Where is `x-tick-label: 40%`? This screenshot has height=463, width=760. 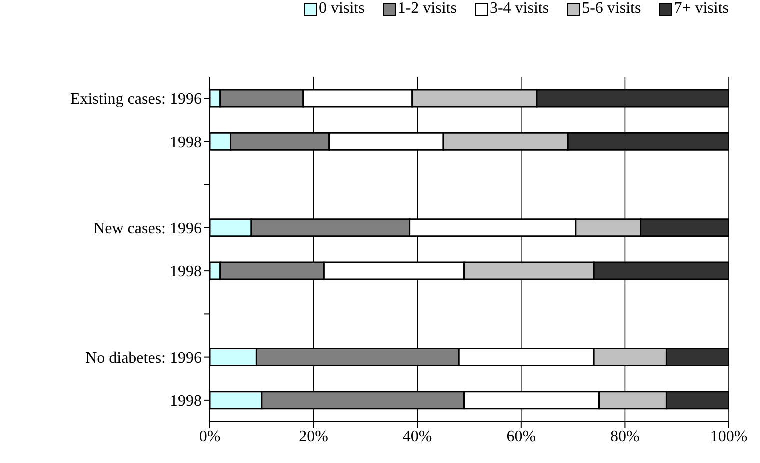 x-tick-label: 40% is located at coordinates (417, 437).